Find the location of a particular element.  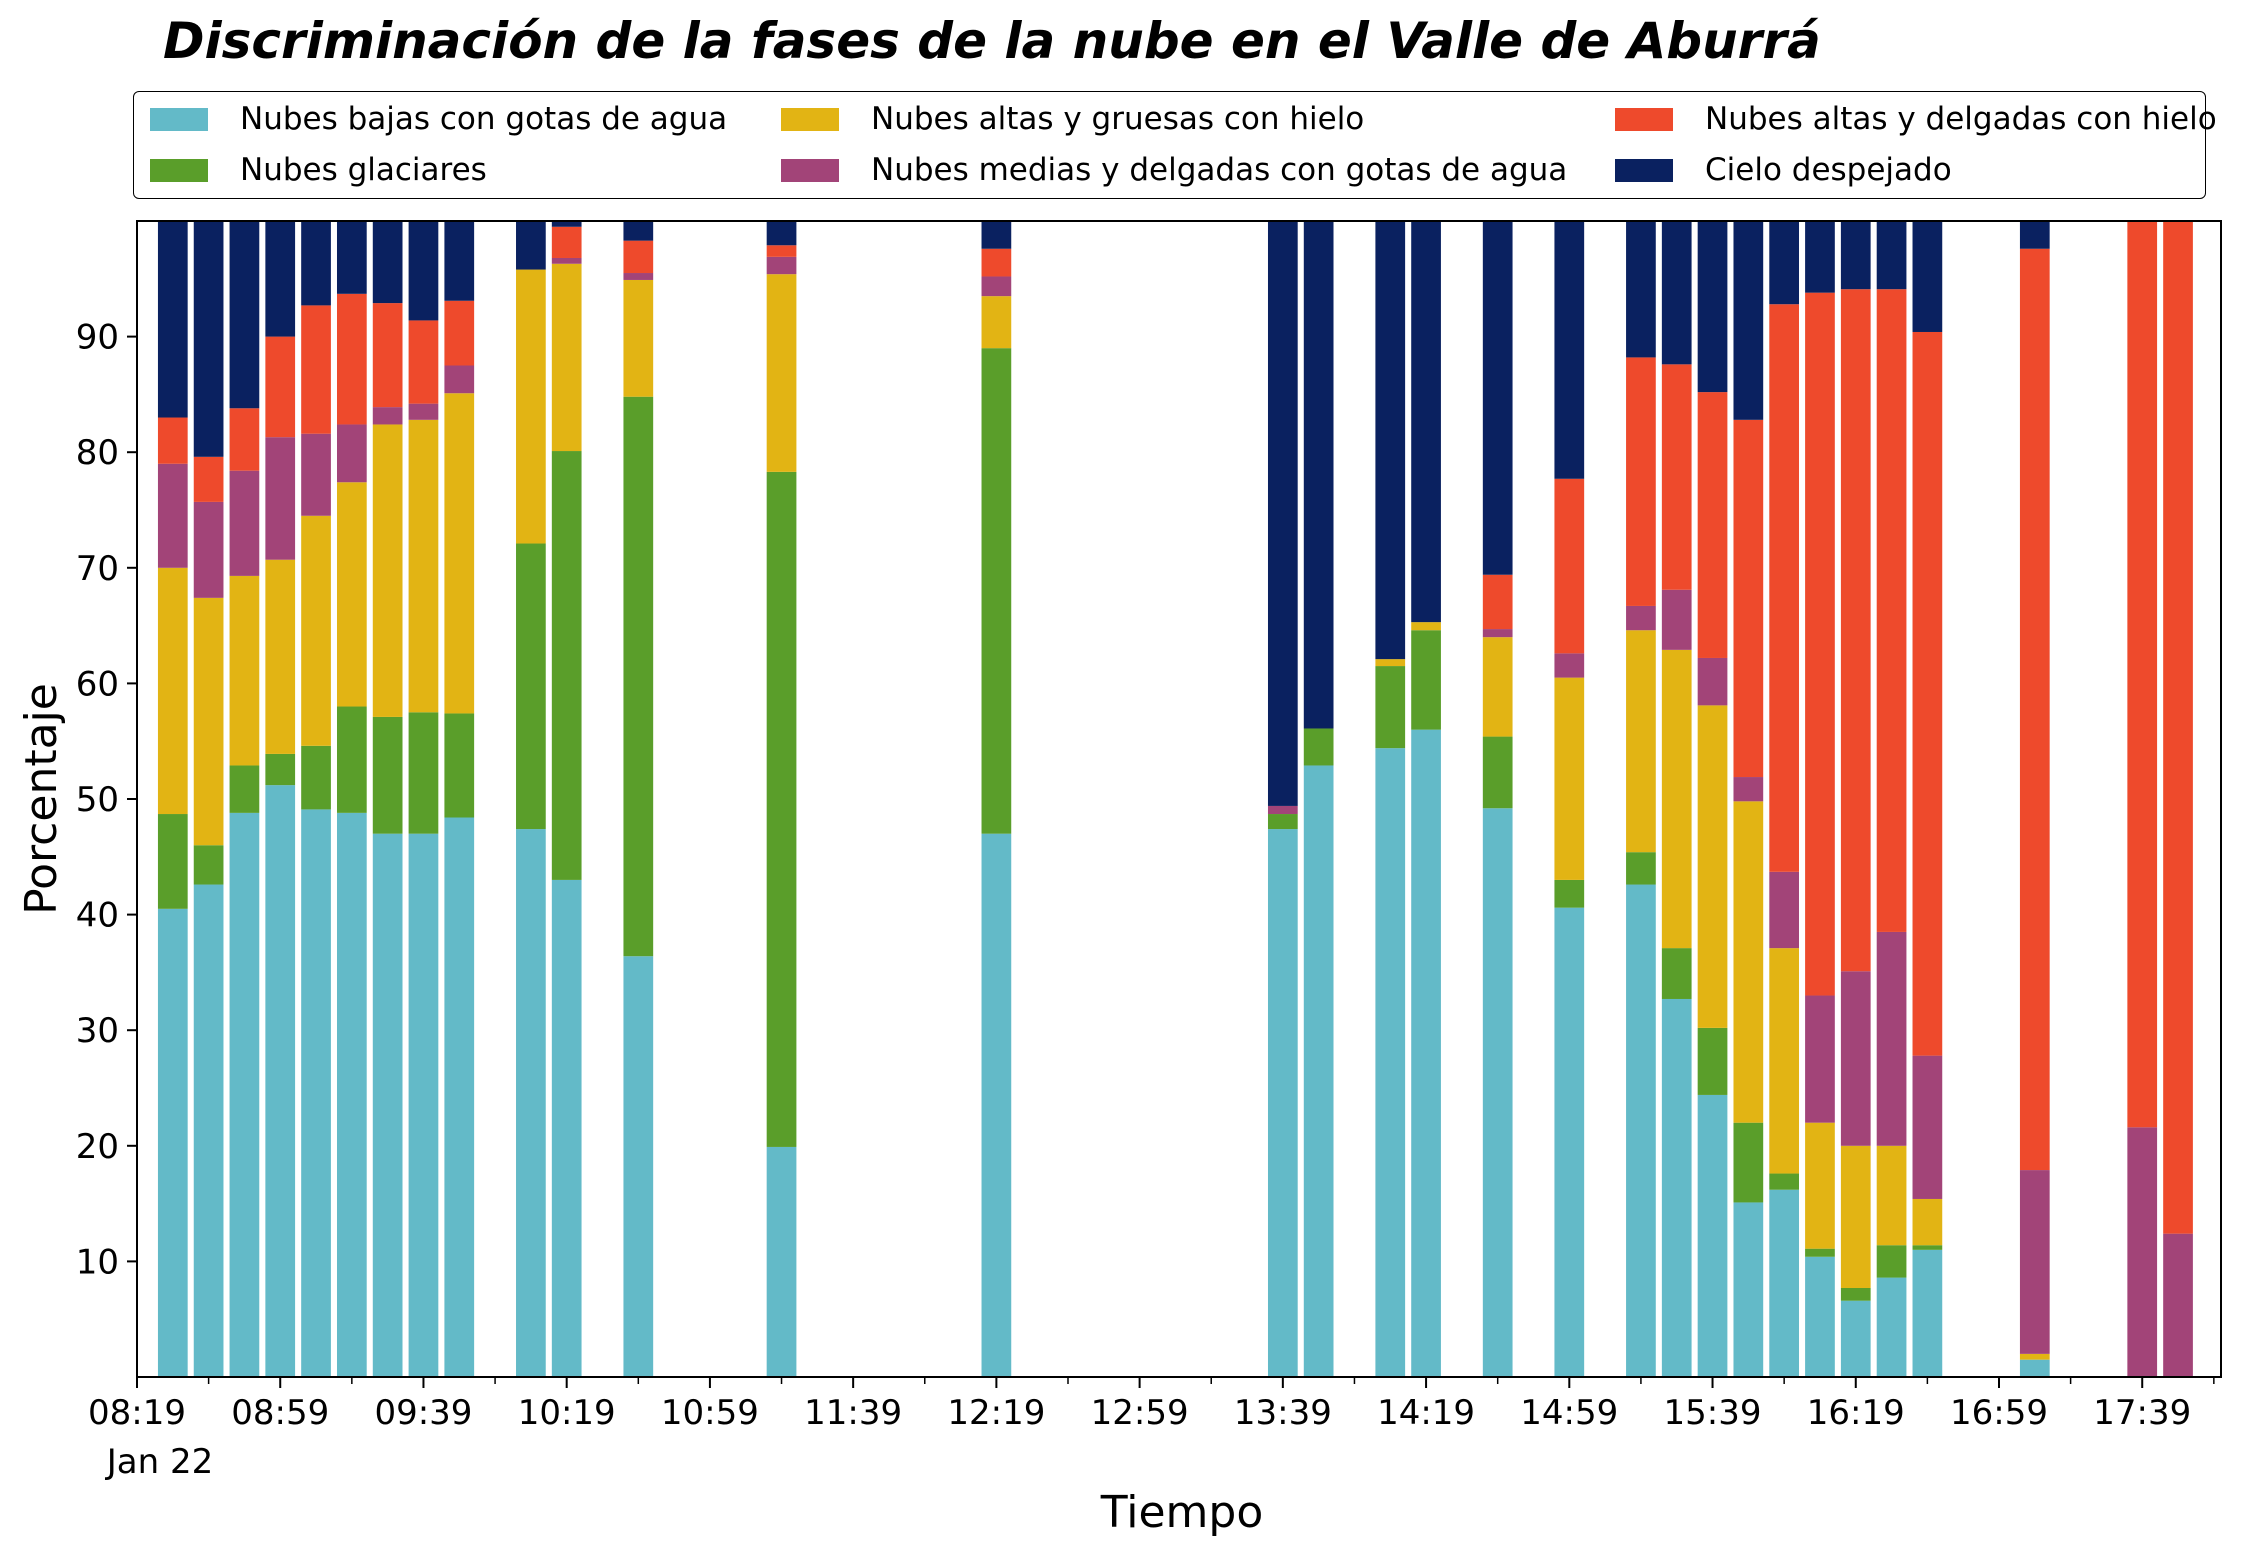

y-tick-label: 10 is located at coordinates (97, 1262).